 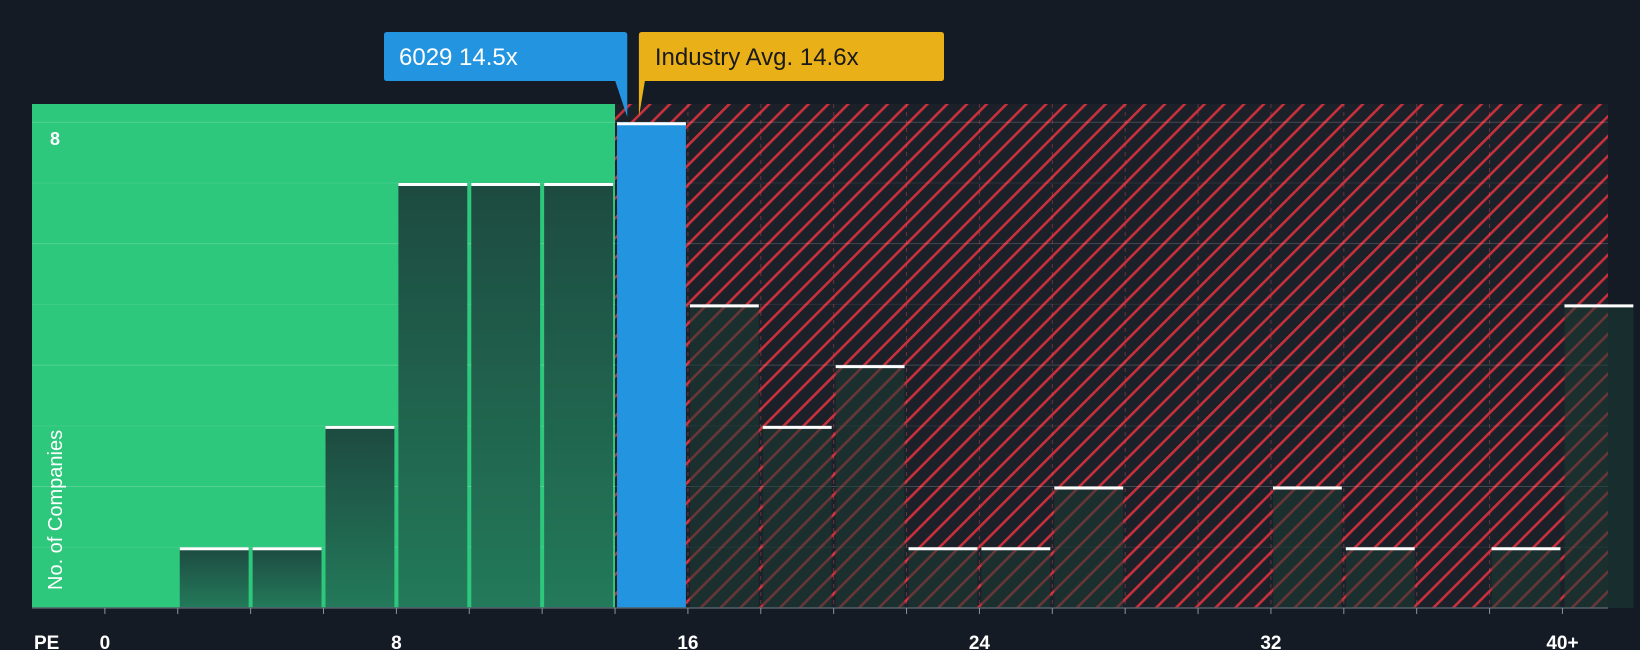 What do you see at coordinates (46, 641) in the screenshot?
I see `x-axis-label: PE` at bounding box center [46, 641].